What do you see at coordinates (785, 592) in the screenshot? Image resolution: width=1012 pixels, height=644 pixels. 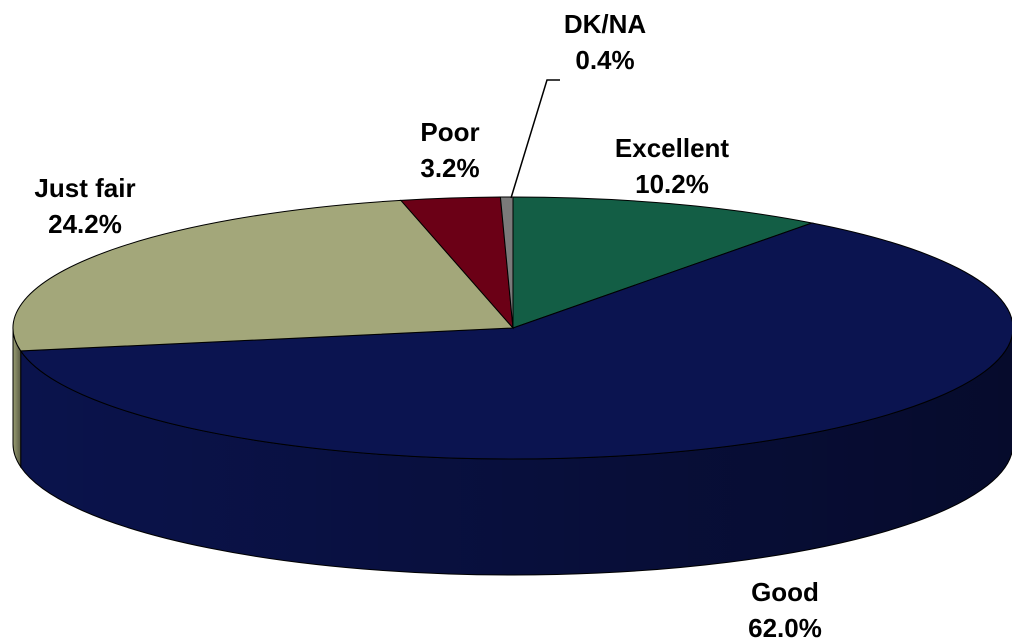 I see `slice-label: Good` at bounding box center [785, 592].